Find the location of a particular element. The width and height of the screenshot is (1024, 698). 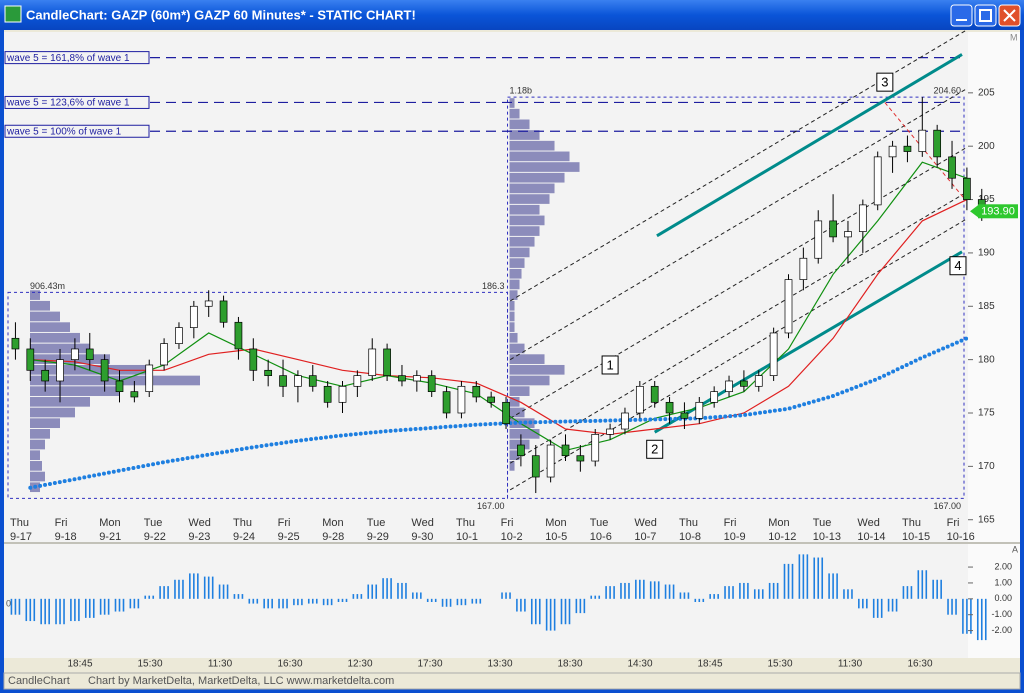

date-label: 10-2 is located at coordinates (512, 537).